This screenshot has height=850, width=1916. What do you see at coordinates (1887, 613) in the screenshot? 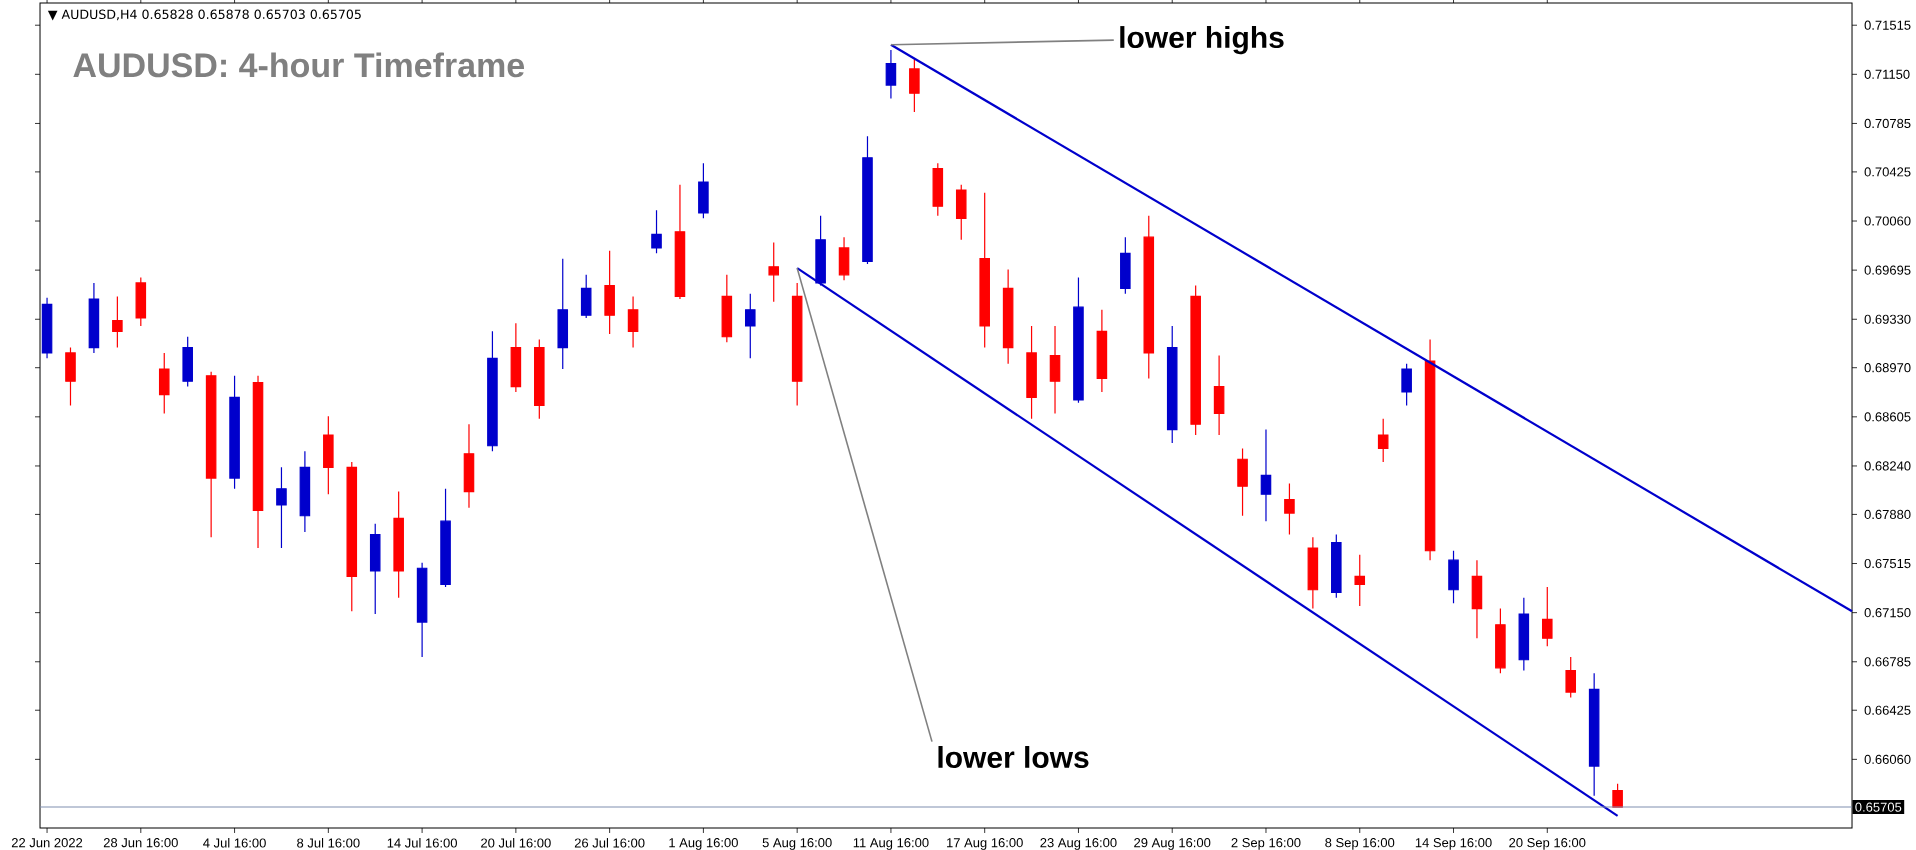
I see `y-tick-label: 0.67150` at bounding box center [1887, 613].